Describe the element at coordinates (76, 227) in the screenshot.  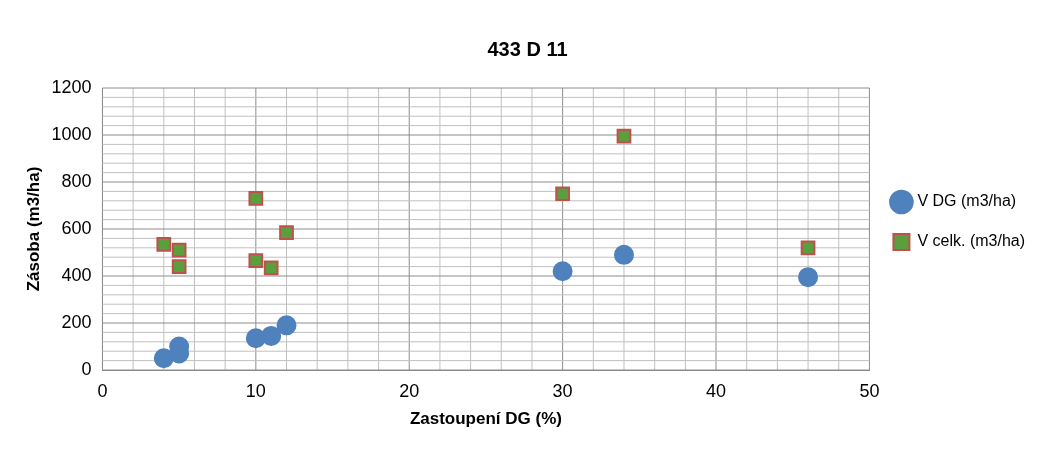
I see `y-tick-label: 600` at that location.